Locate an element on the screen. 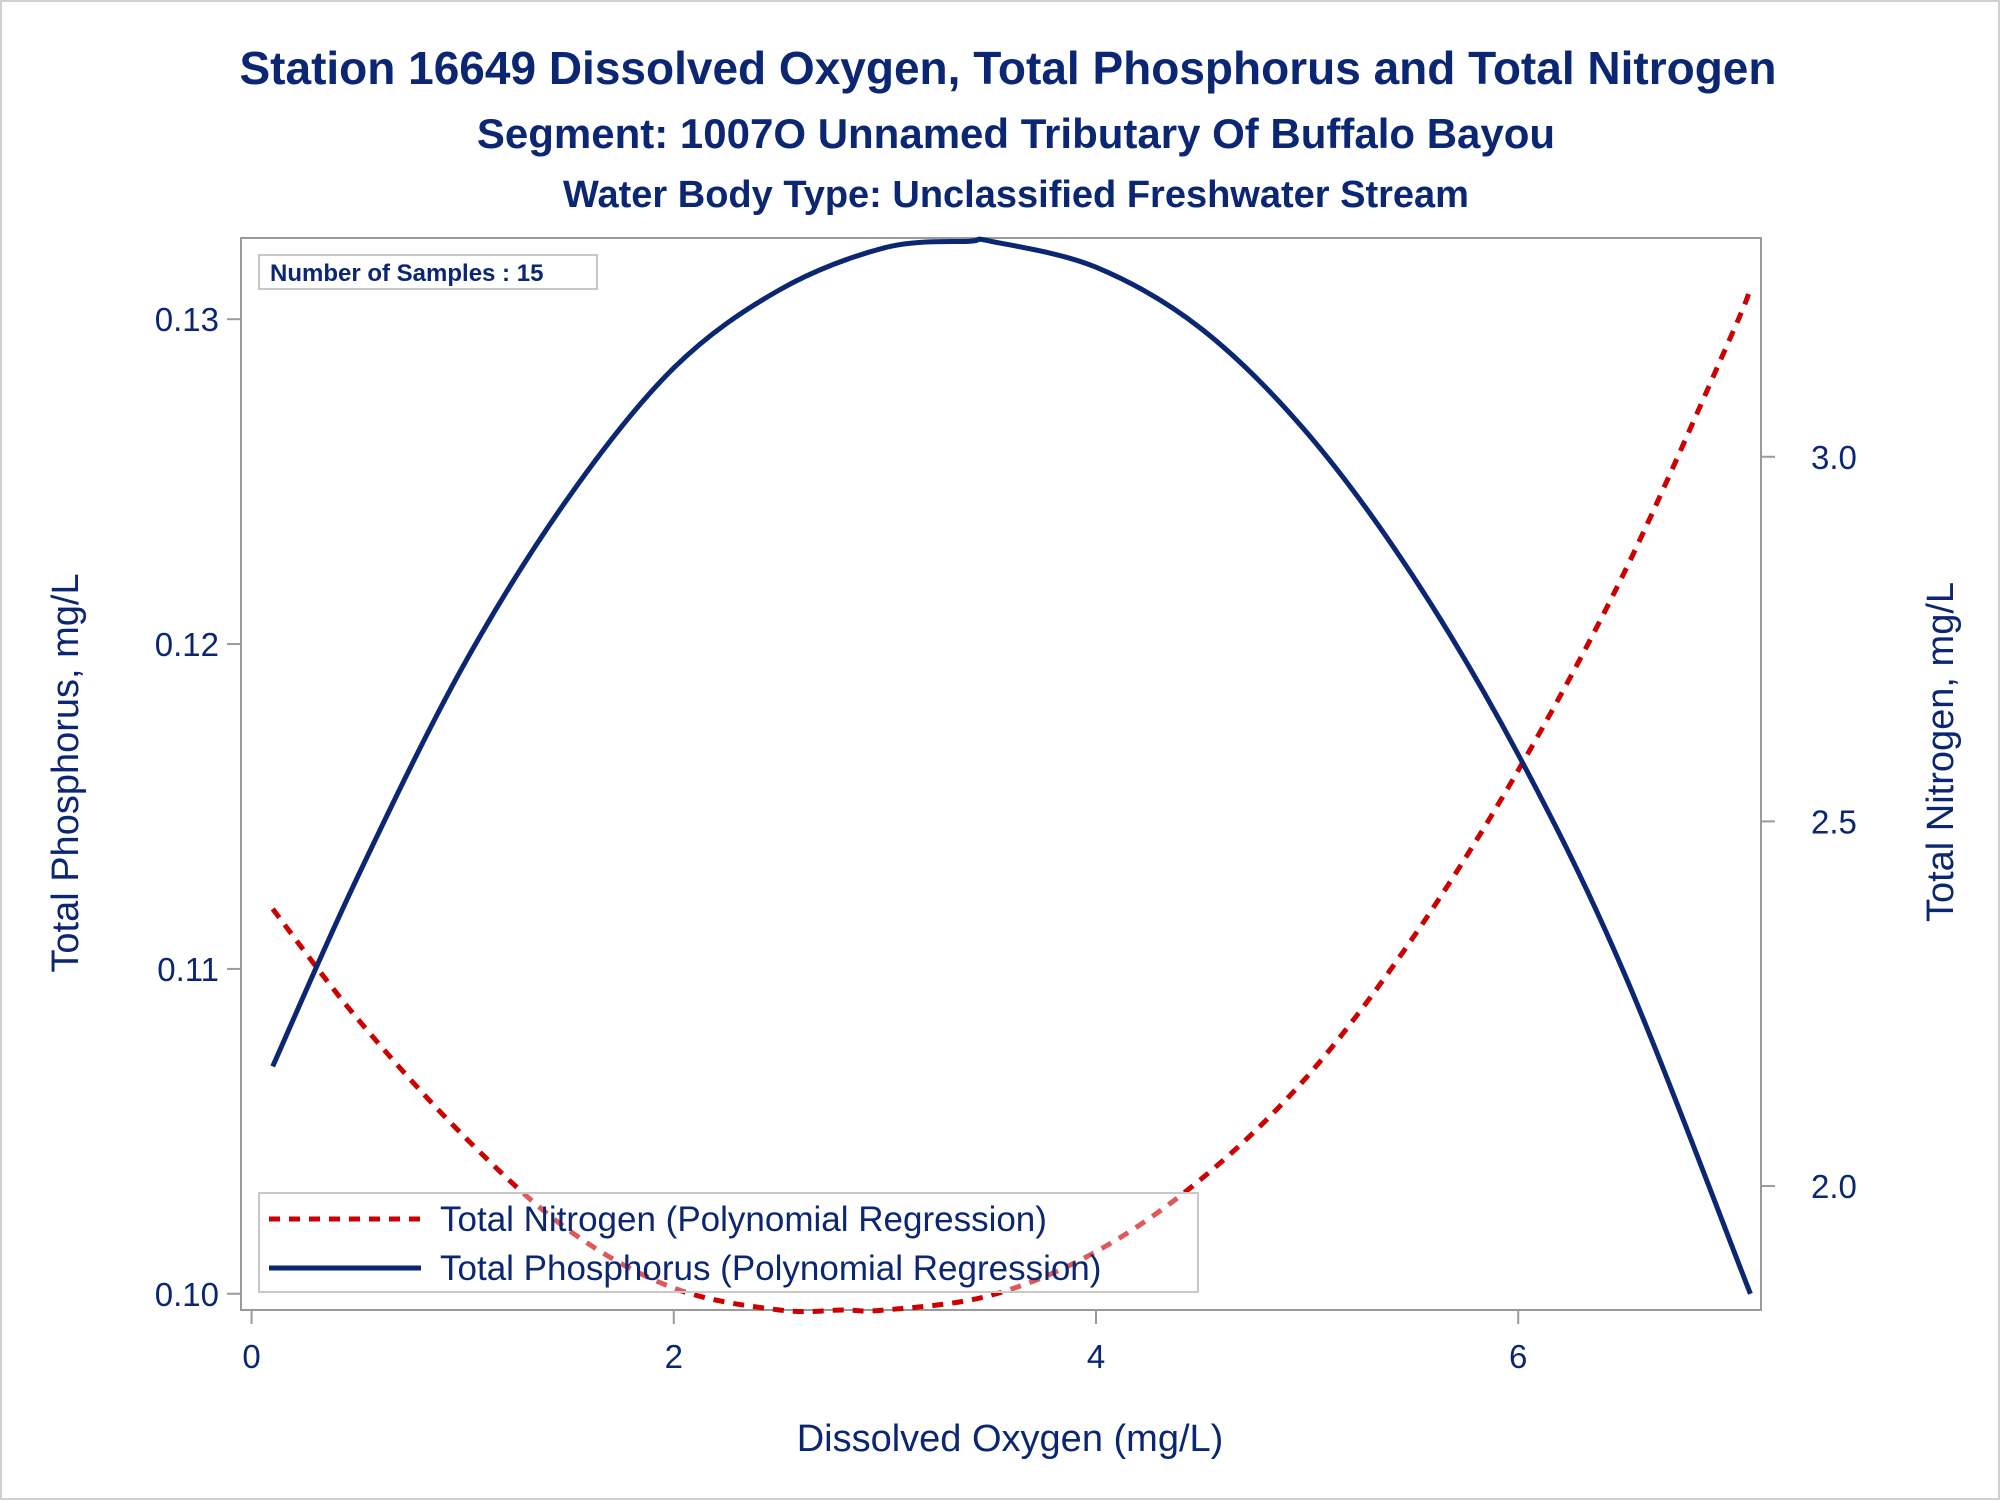 The height and width of the screenshot is (1505, 2000). y-axis-right: 2.0 2.5 3.0 is located at coordinates (1809, 822).